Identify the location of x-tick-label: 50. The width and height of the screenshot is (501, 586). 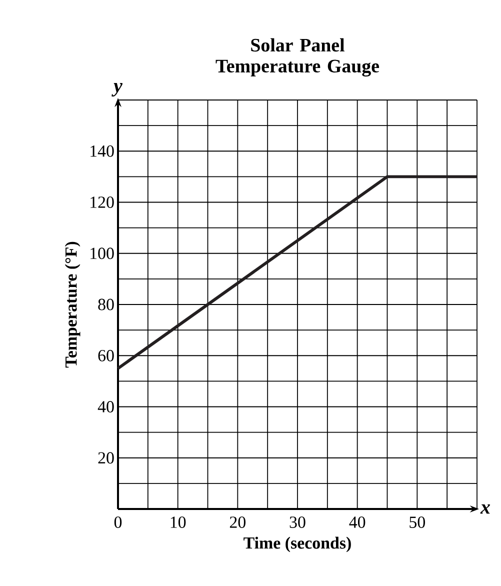
(417, 522).